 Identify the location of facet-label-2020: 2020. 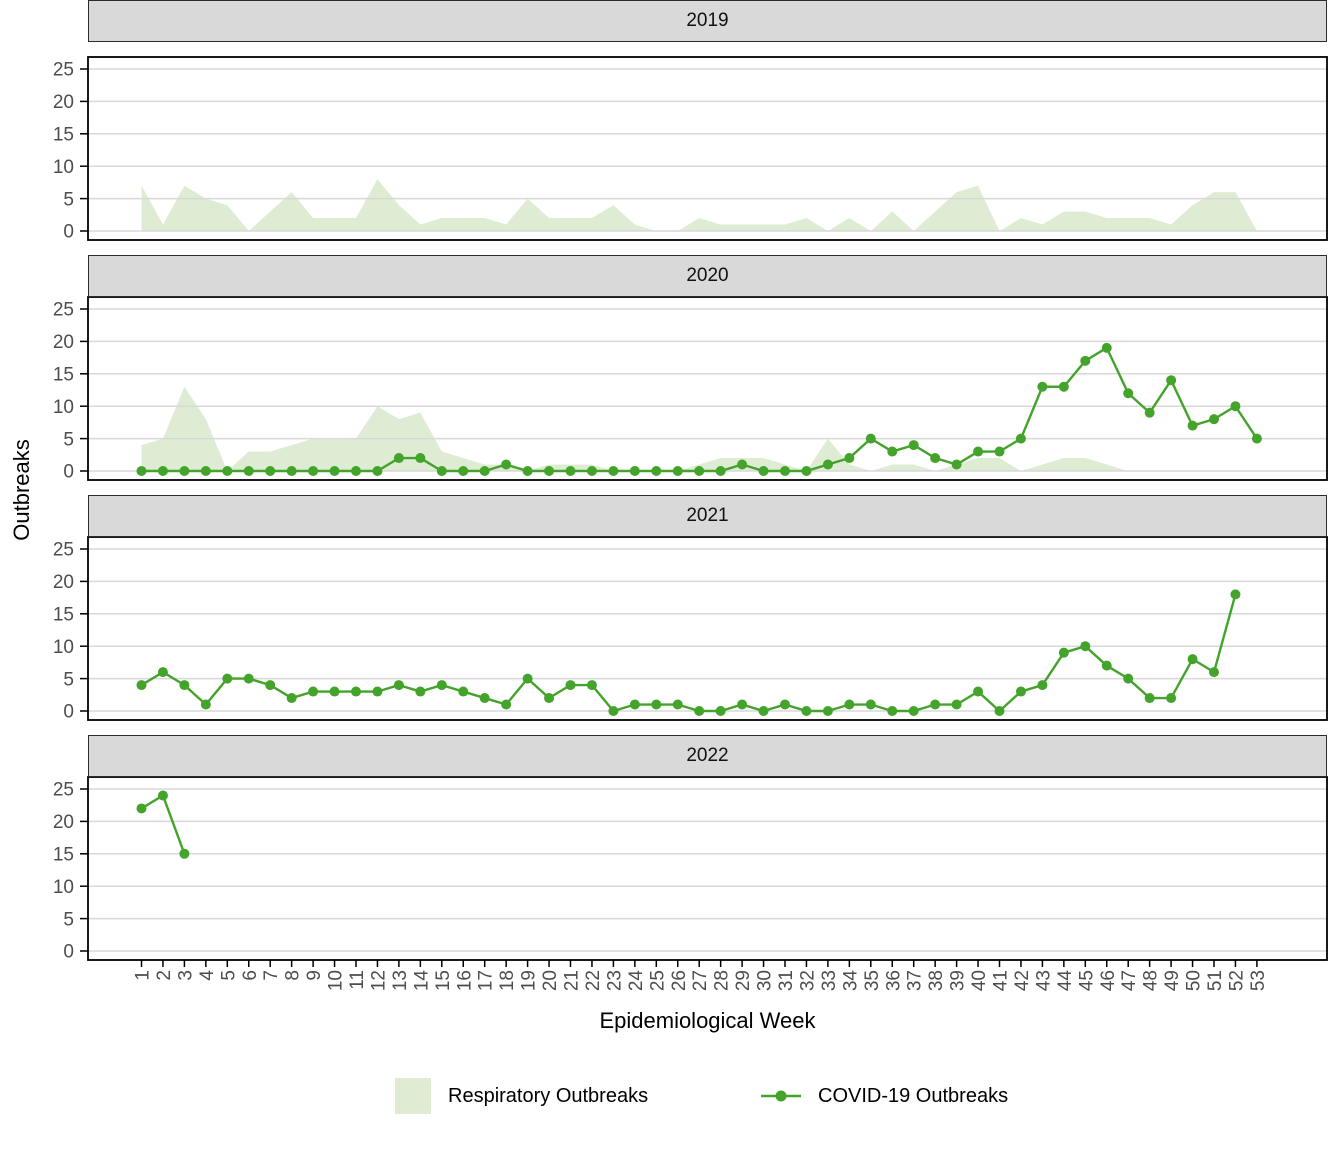
(707, 275).